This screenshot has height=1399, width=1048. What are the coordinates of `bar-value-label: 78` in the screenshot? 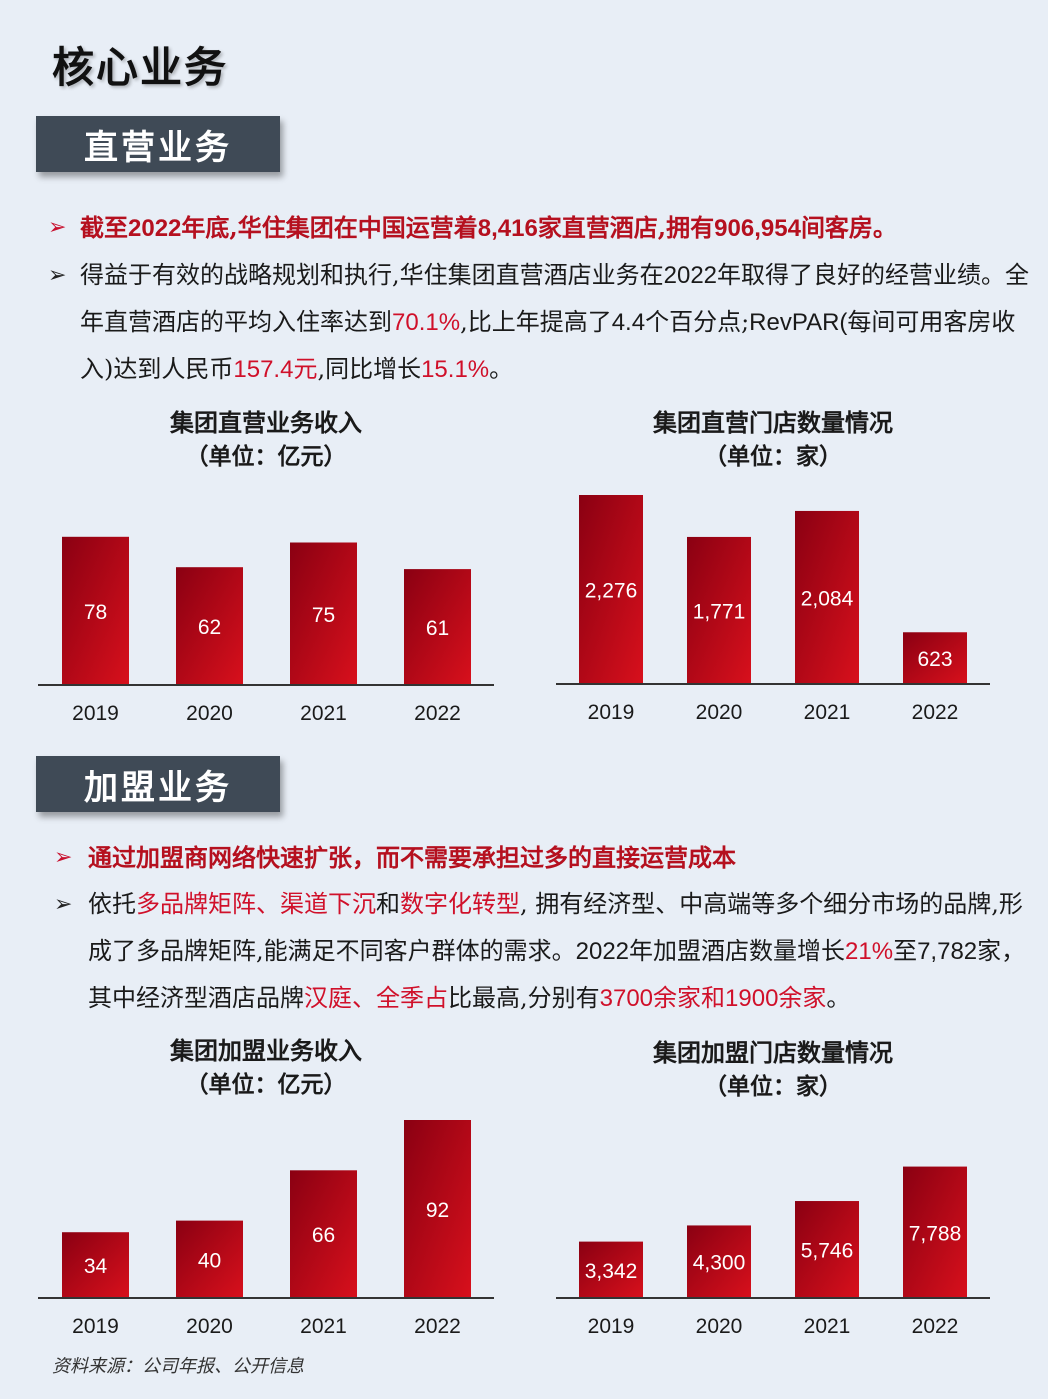 It's located at (95, 612).